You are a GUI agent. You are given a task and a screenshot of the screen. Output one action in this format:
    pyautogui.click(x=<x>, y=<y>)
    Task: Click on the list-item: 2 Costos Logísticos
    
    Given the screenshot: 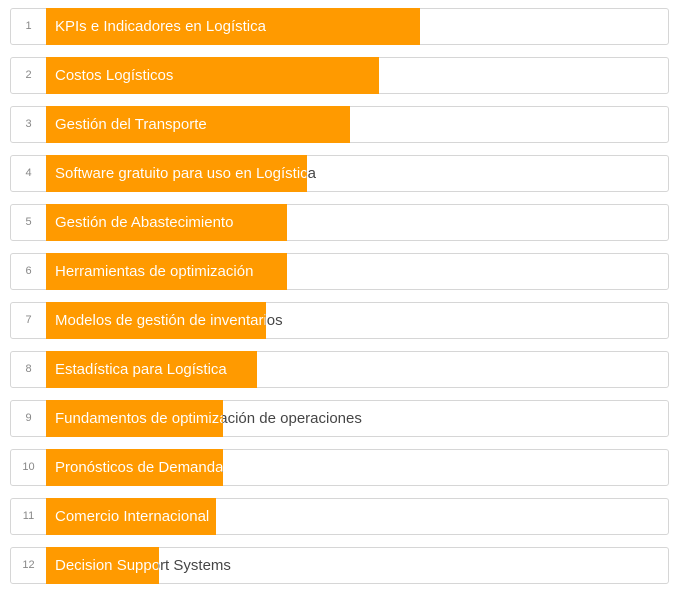 What is the action you would take?
    pyautogui.click(x=339, y=75)
    